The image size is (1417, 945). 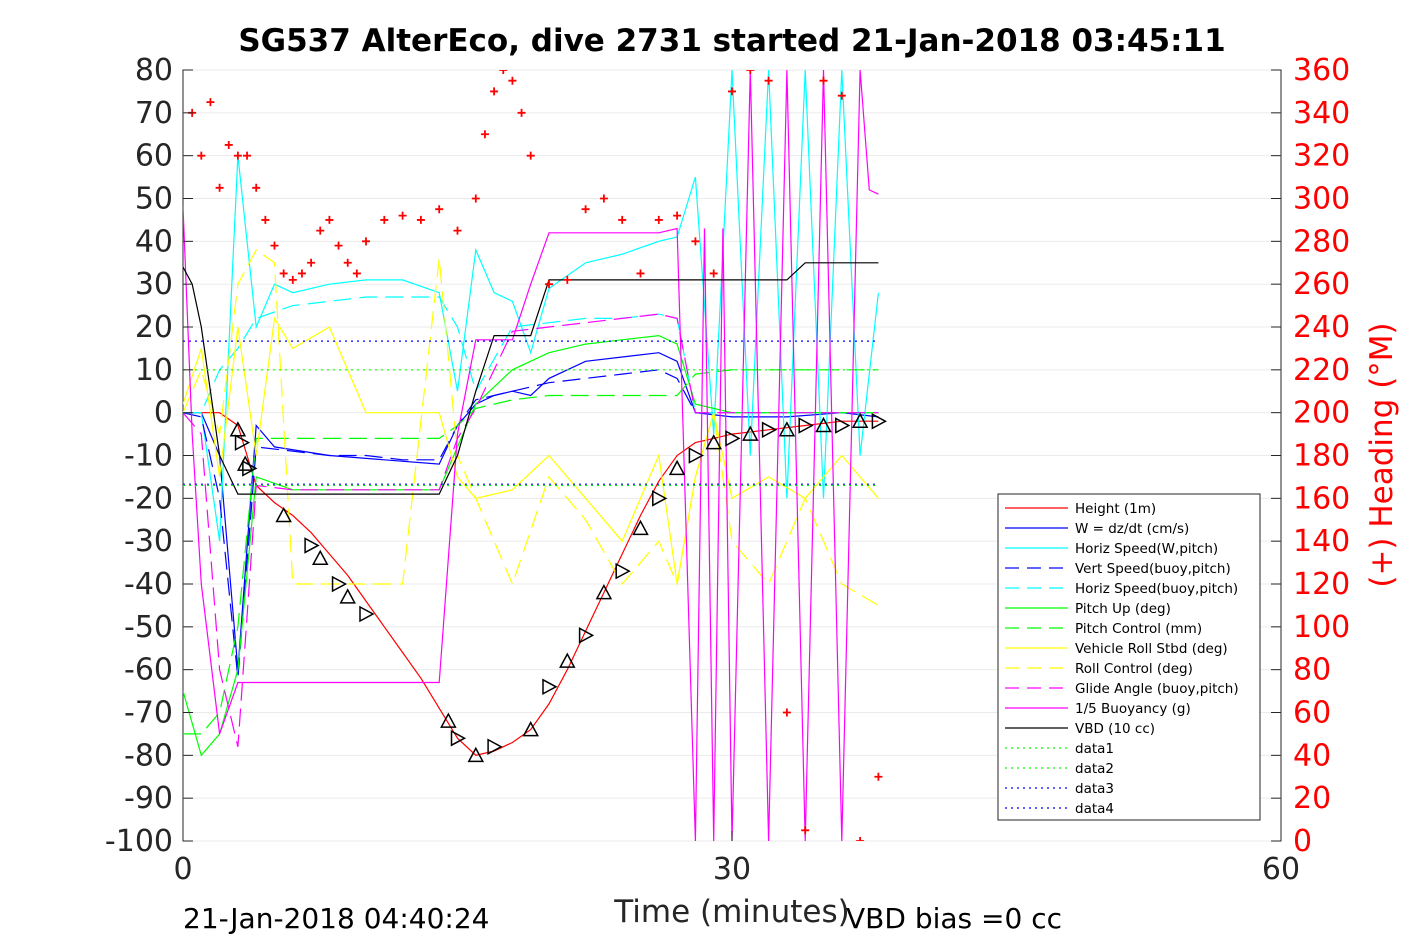 What do you see at coordinates (732, 869) in the screenshot?
I see `x-tick-label: 30` at bounding box center [732, 869].